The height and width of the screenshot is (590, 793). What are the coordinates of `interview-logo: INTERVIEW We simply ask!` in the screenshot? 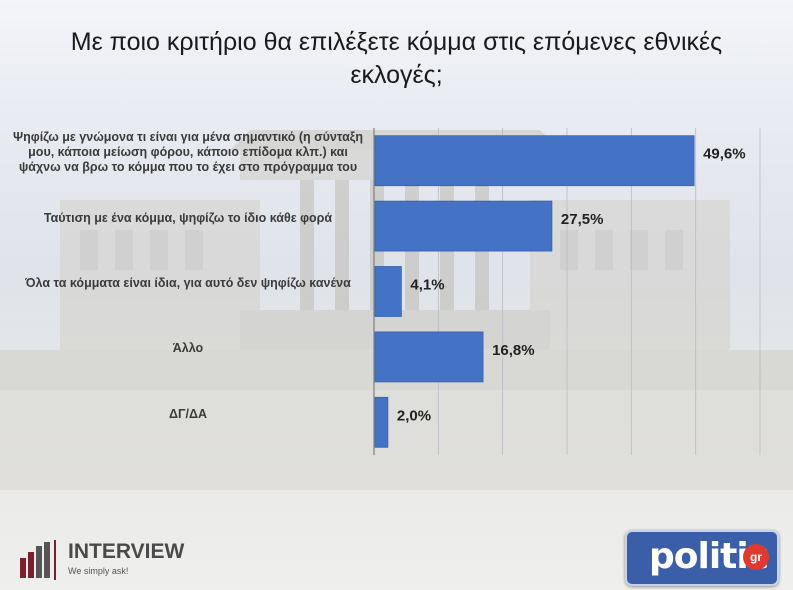 It's located at (108, 560).